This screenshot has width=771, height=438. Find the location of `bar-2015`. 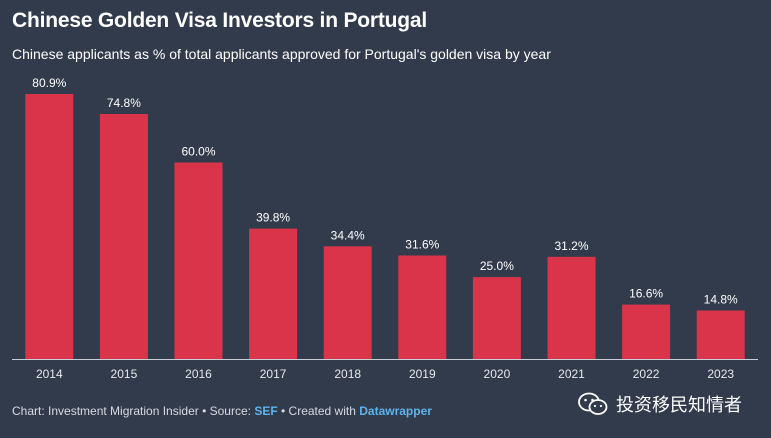

bar-2015 is located at coordinates (123, 236).